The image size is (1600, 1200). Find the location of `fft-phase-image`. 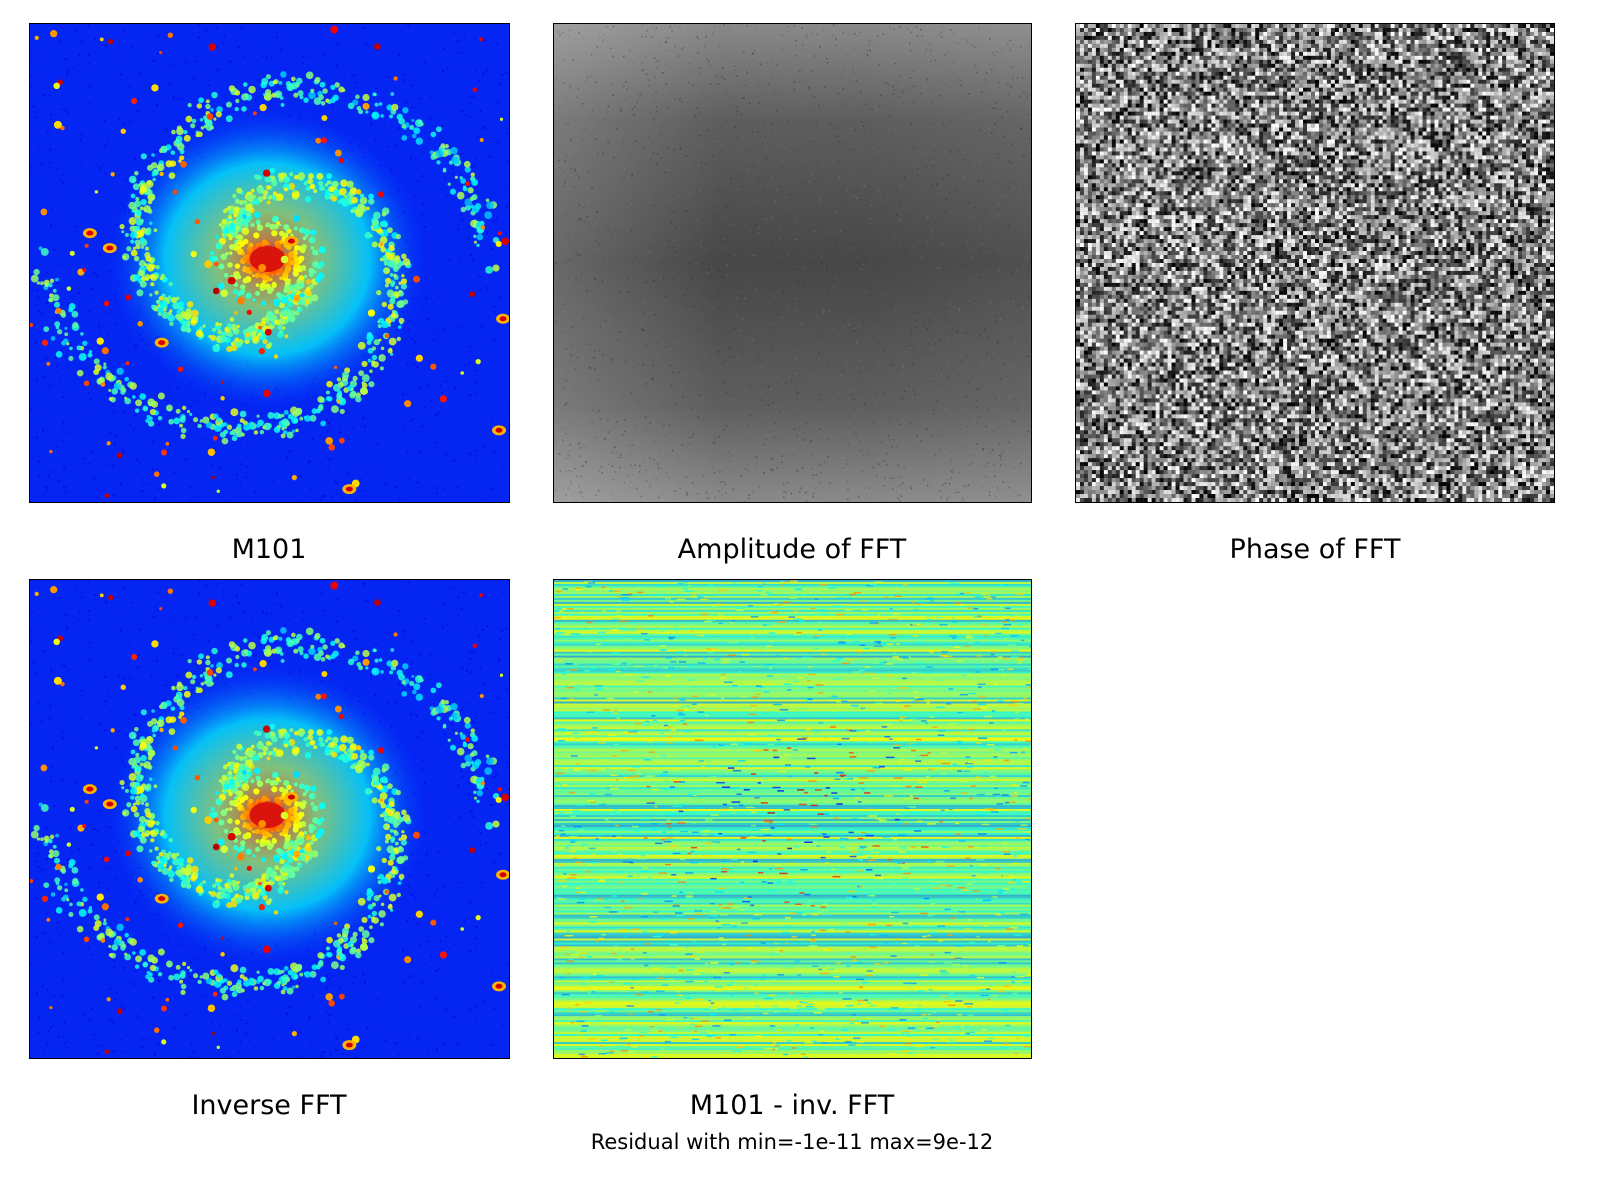

fft-phase-image is located at coordinates (1315, 263).